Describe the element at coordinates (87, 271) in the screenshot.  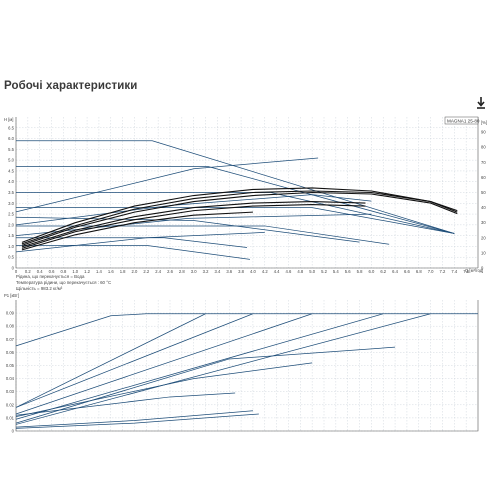
I see `head-x-tick-label: 1.2` at that location.